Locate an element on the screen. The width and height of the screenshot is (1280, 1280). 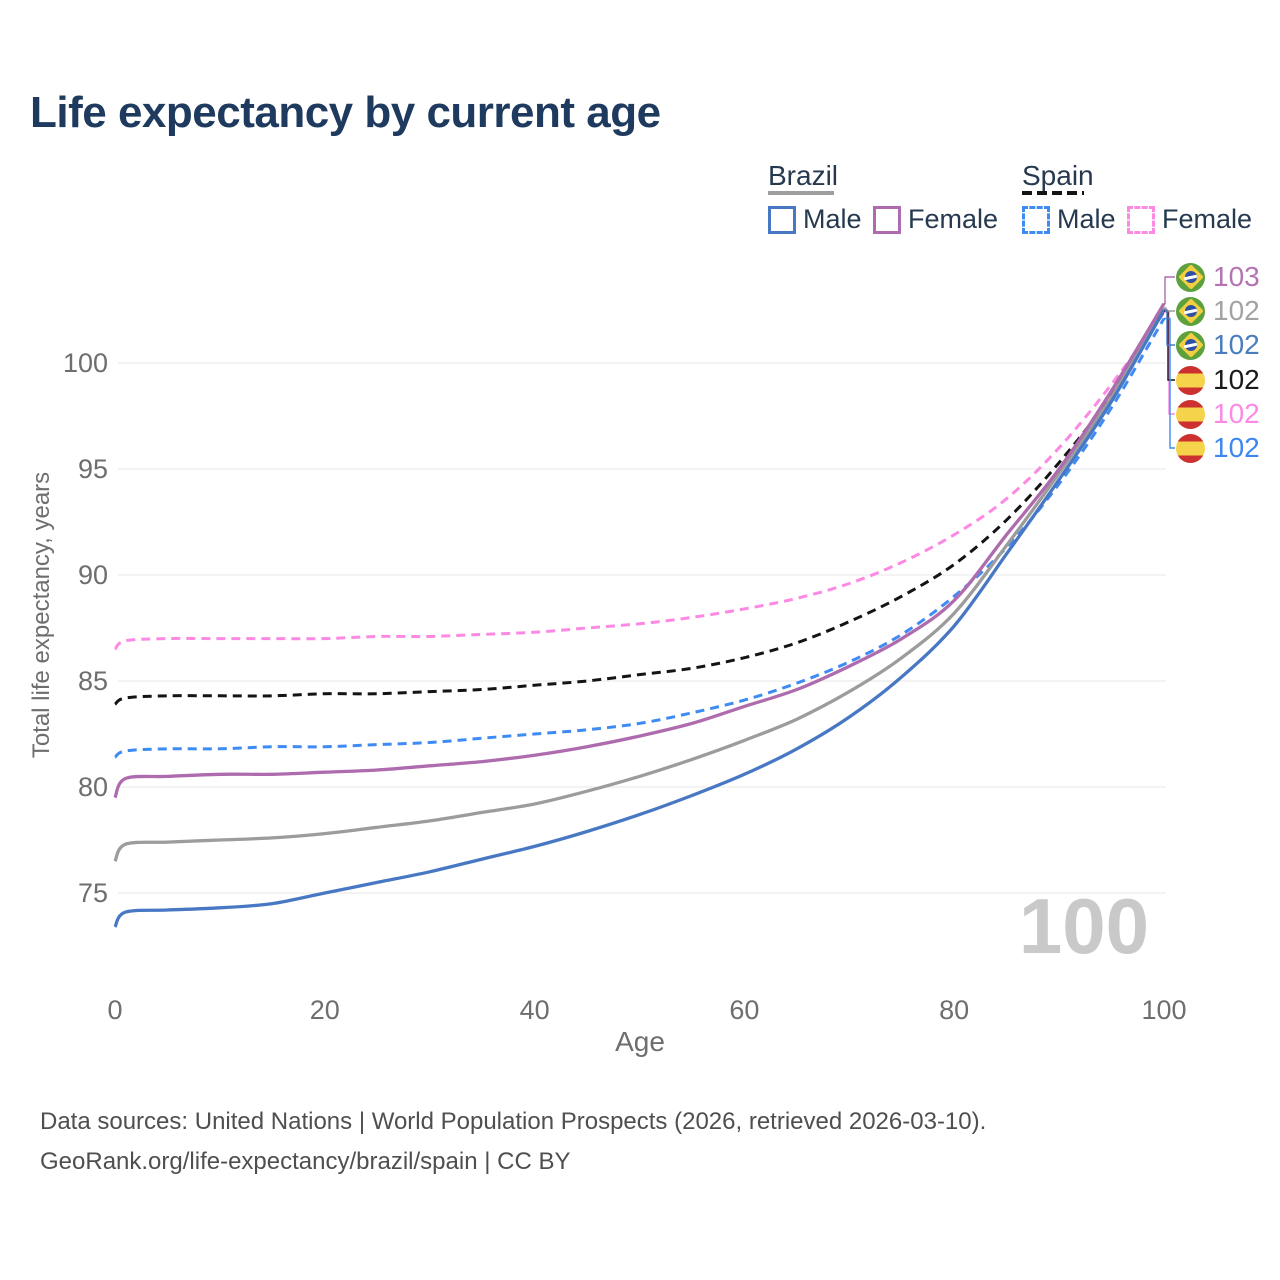
legend-entry-brazil-male: Male is located at coordinates (815, 219).